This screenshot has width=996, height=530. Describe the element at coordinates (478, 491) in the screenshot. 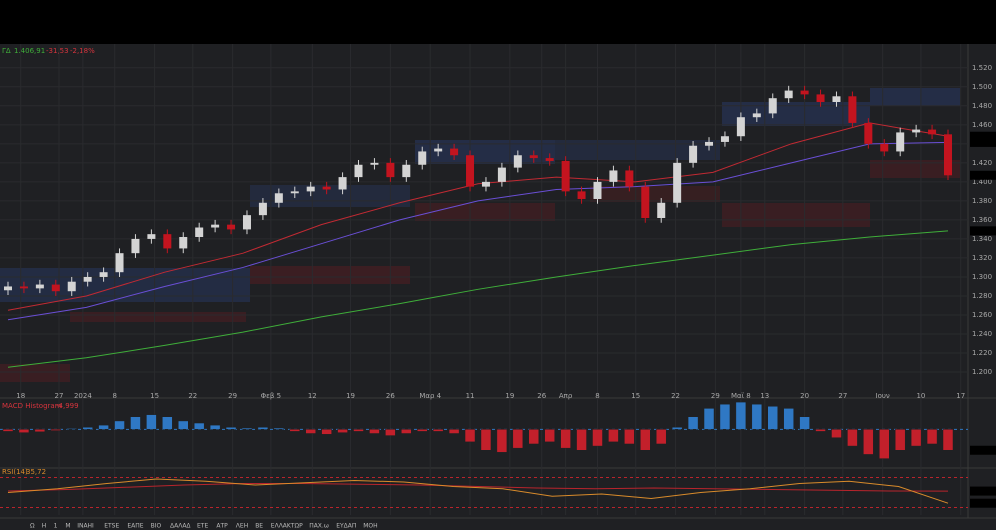

I see `rsi-line` at that location.